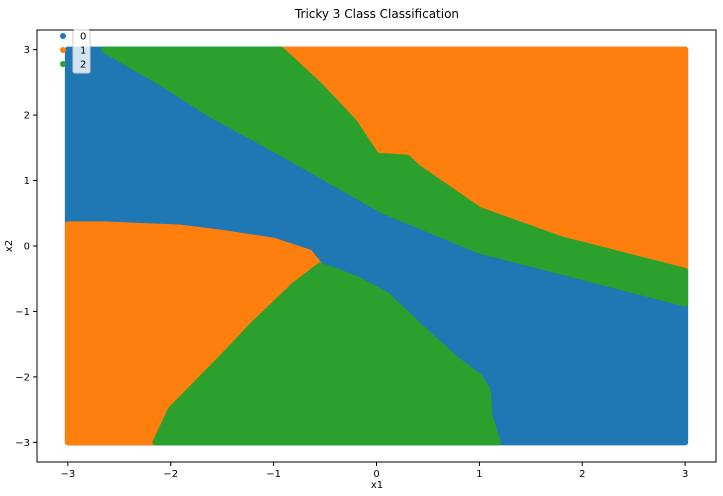 Image resolution: width=723 pixels, height=496 pixels. What do you see at coordinates (685, 474) in the screenshot?
I see `x-tick-label: 3` at bounding box center [685, 474].